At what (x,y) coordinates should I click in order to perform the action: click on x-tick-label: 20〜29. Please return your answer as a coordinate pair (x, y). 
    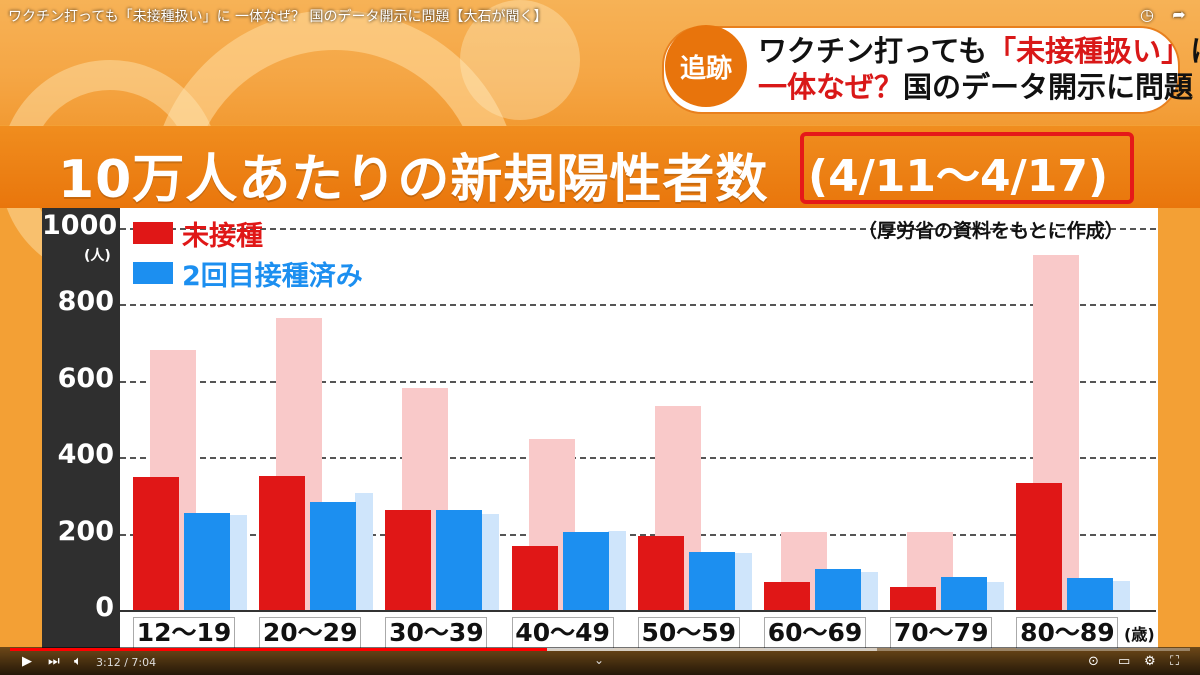
    Looking at the image, I should click on (310, 633).